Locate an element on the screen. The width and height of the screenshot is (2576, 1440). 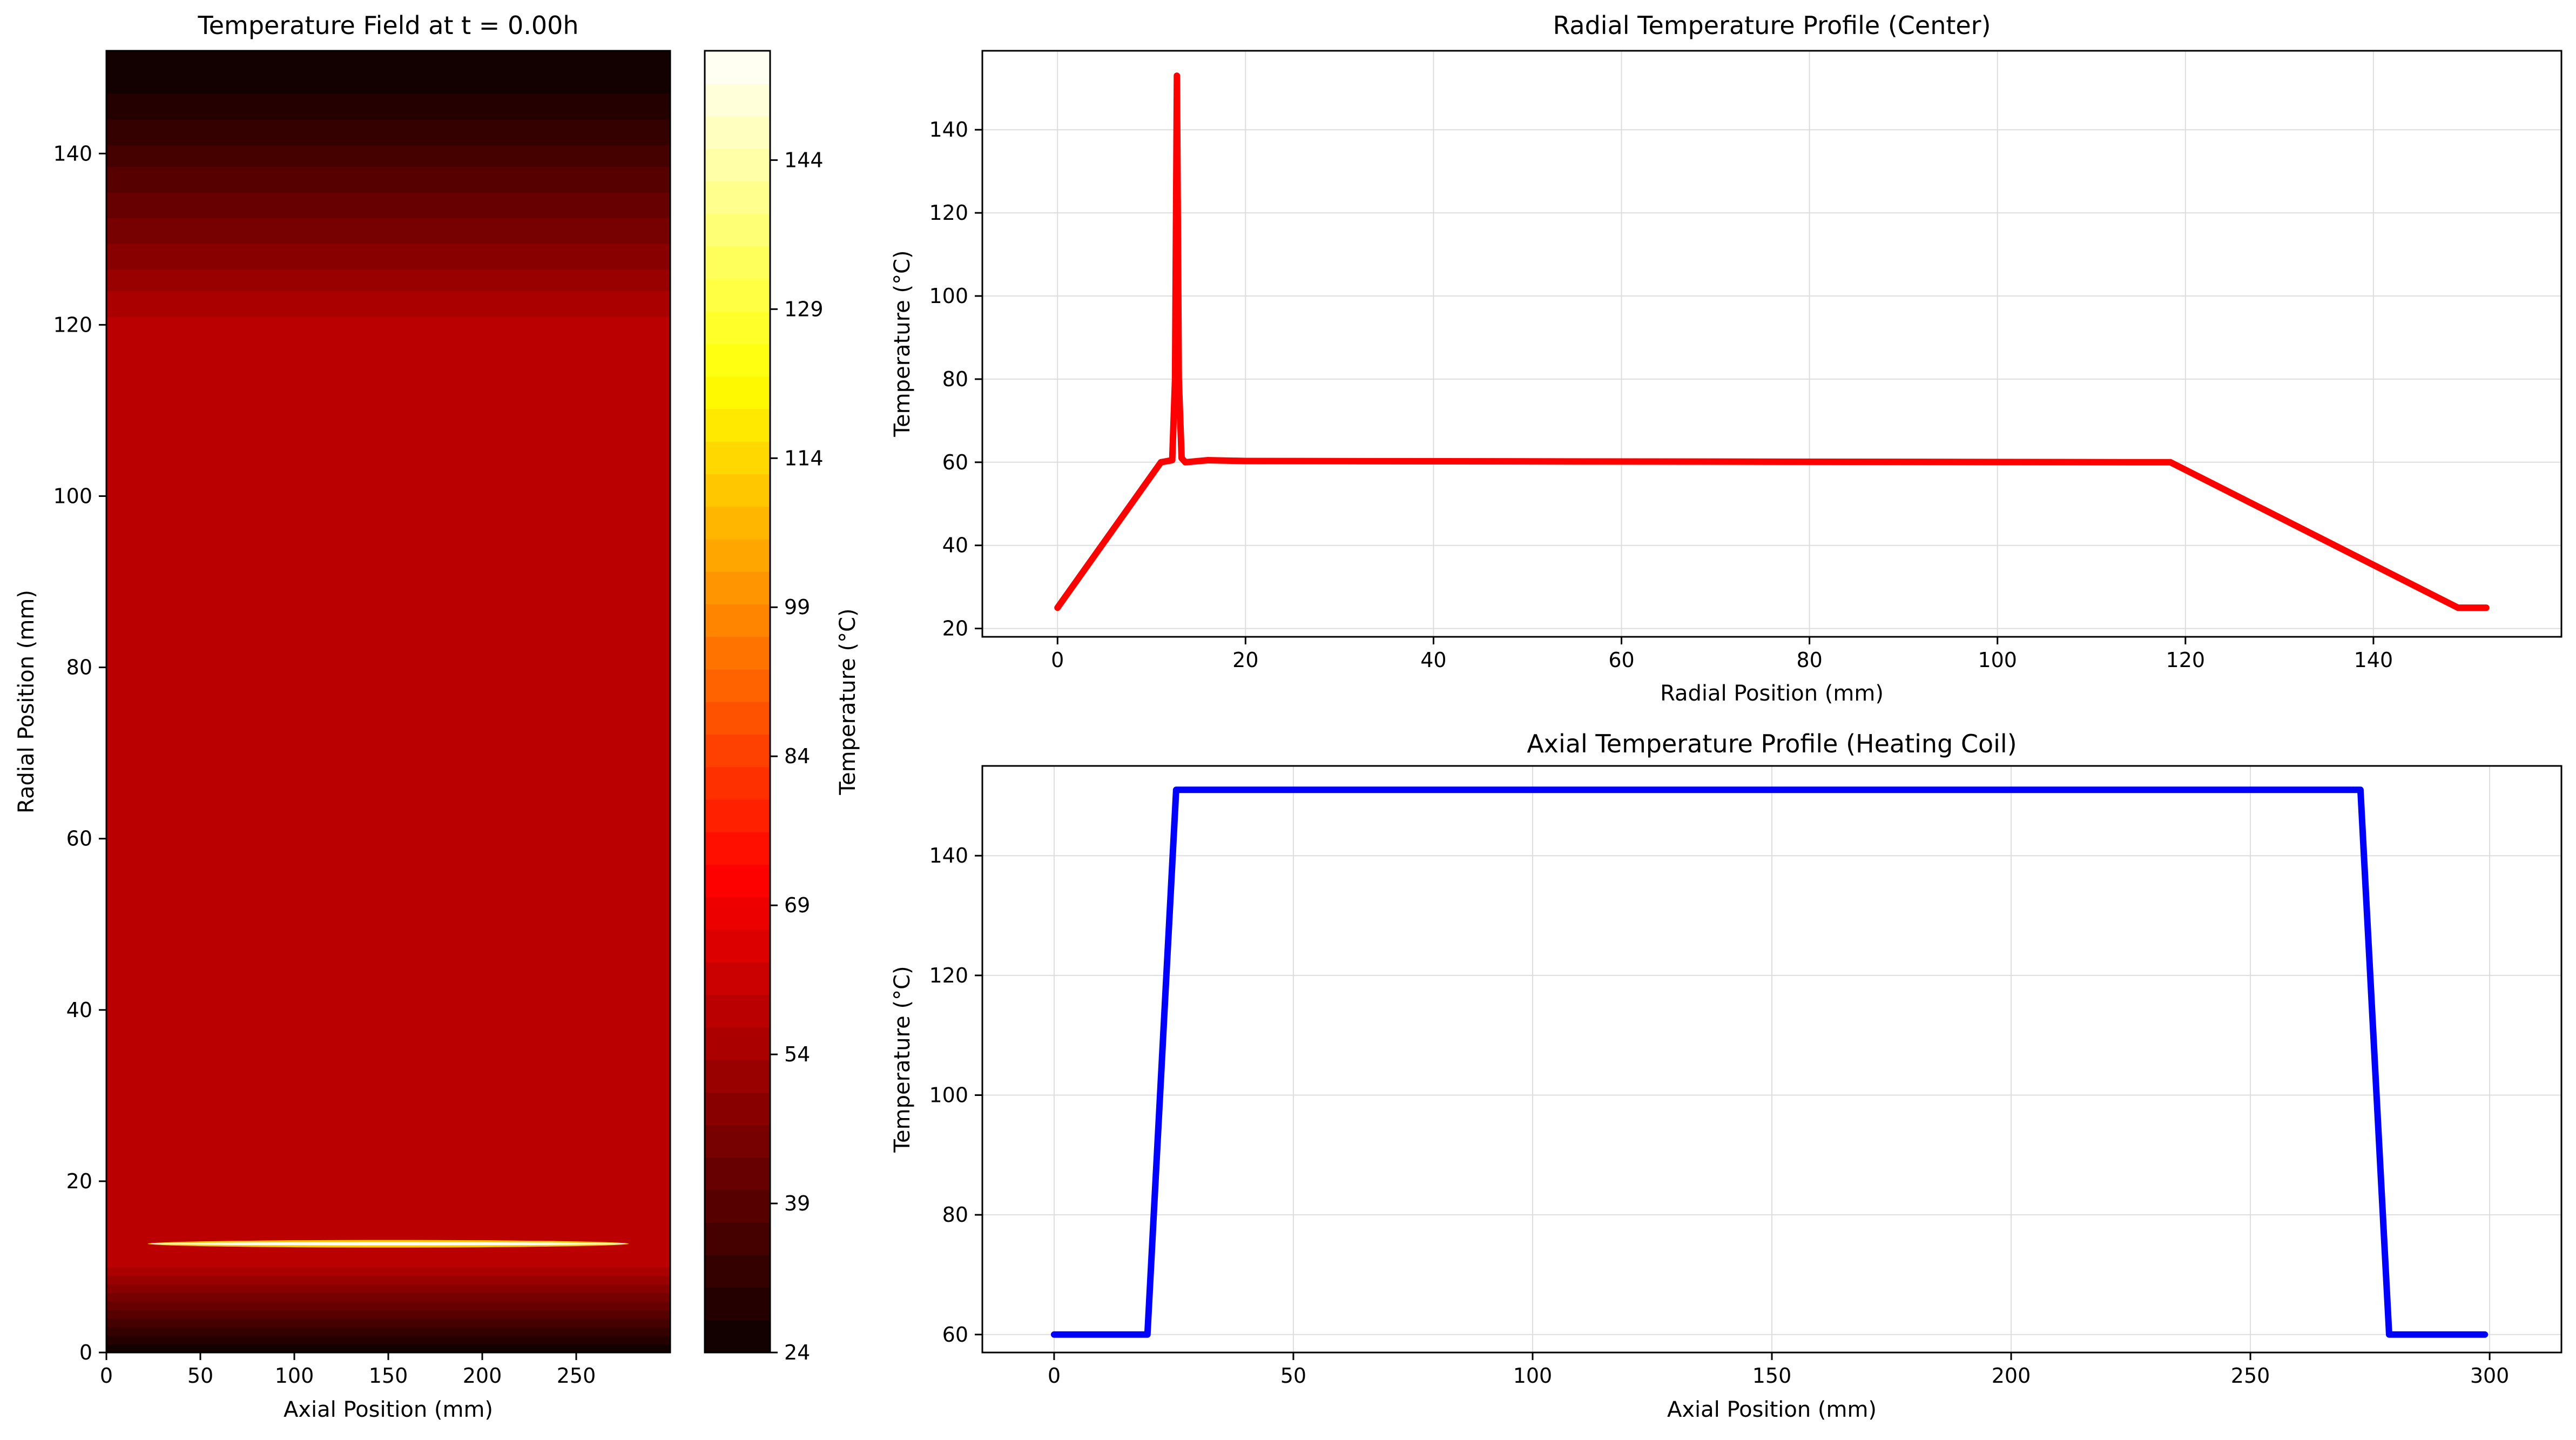
radial-y-ticks: 20 40 60 80 100 120 140 is located at coordinates (955, 379).